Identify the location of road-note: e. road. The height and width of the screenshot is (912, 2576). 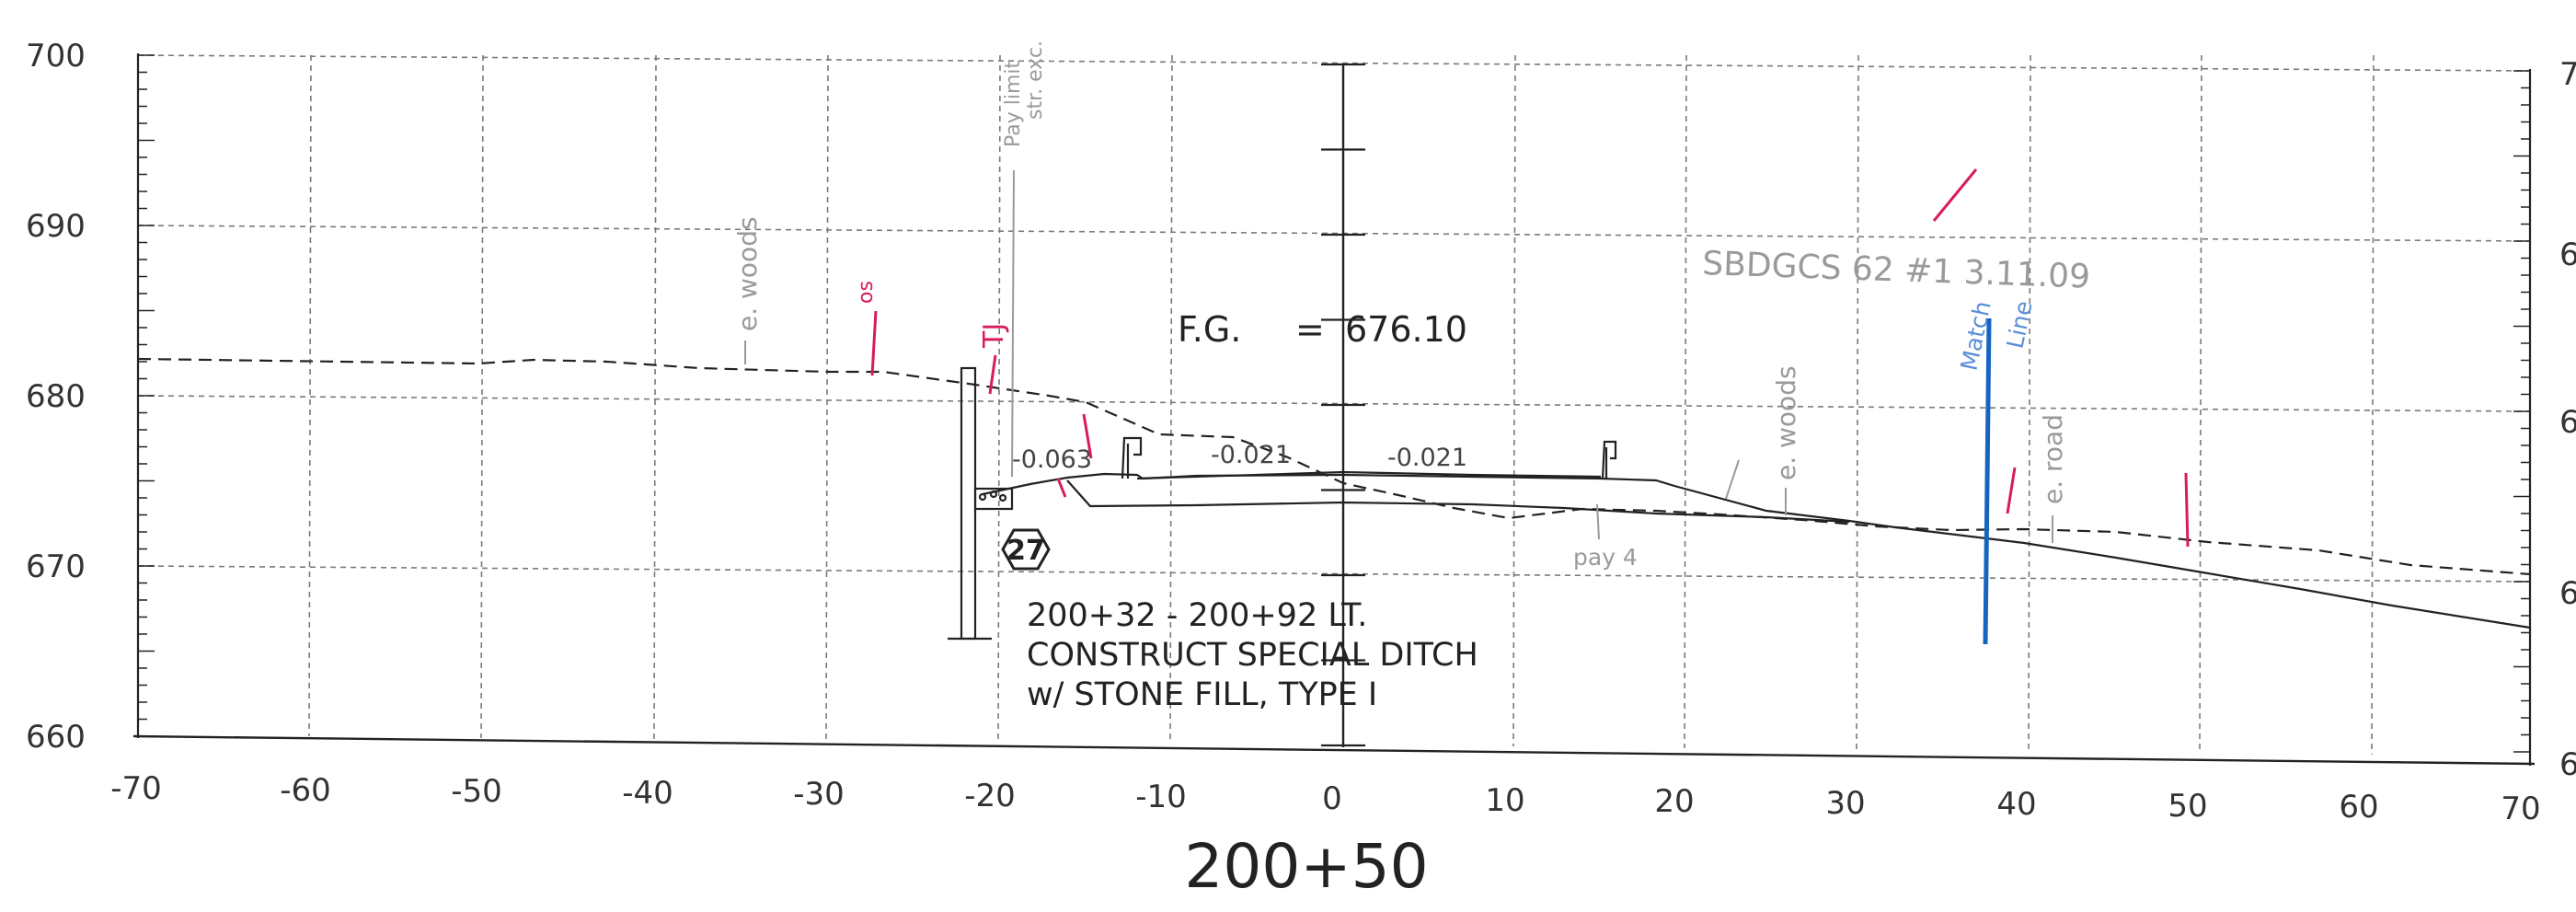
(2053, 459).